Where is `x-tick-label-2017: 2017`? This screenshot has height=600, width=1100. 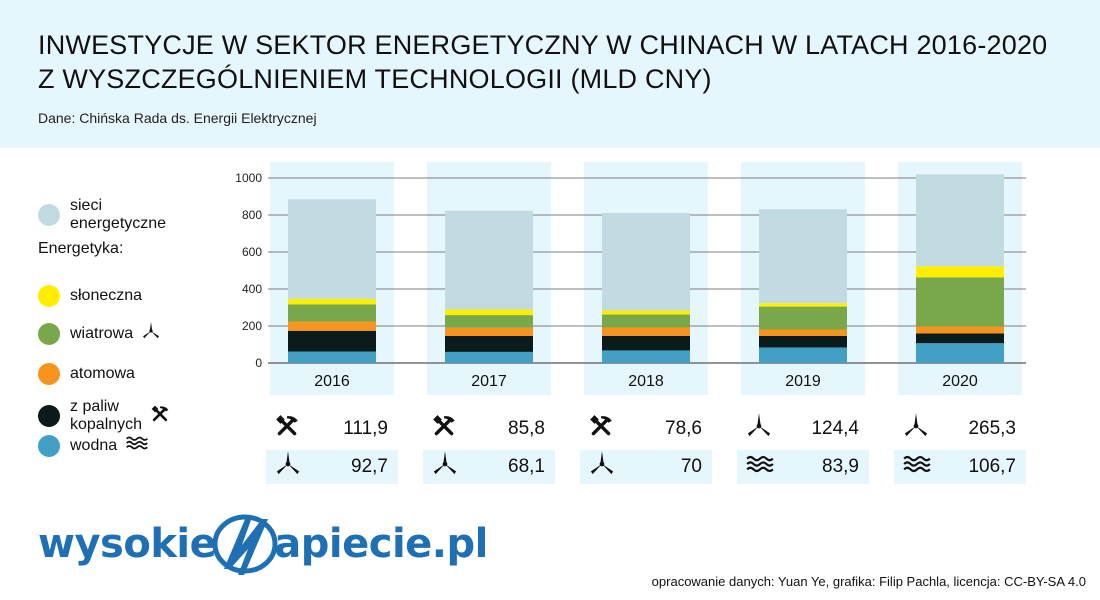
x-tick-label-2017: 2017 is located at coordinates (489, 381).